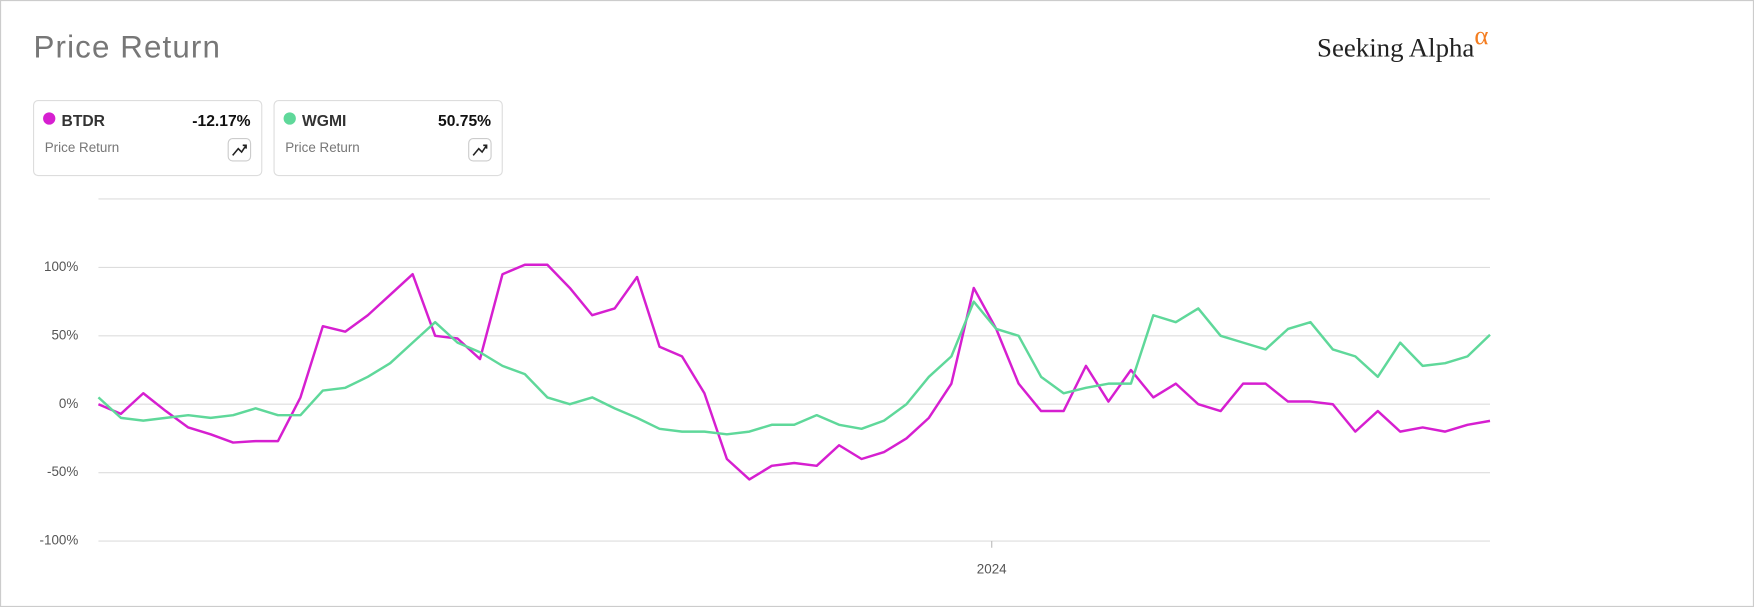  What do you see at coordinates (83, 121) in the screenshot?
I see `legend-name: BTDR` at bounding box center [83, 121].